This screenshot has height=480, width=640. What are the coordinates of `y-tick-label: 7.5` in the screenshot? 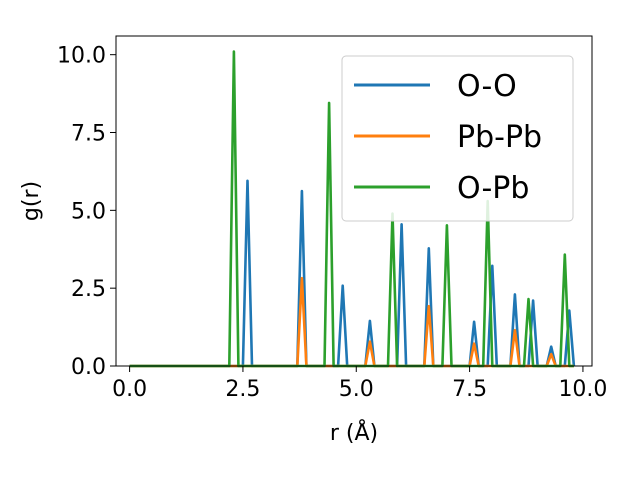 It's located at (88, 134).